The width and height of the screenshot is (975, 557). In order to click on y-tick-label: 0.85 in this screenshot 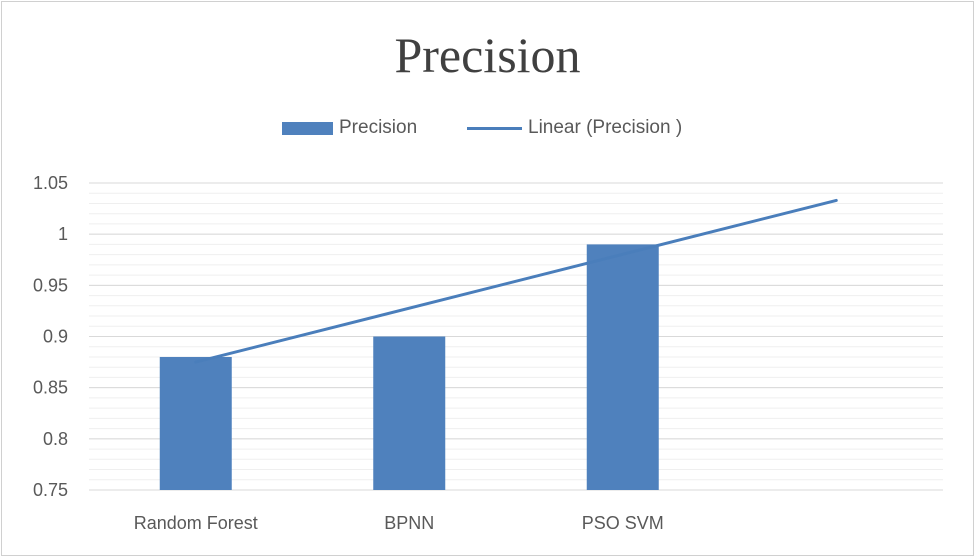, I will do `click(50, 388)`.